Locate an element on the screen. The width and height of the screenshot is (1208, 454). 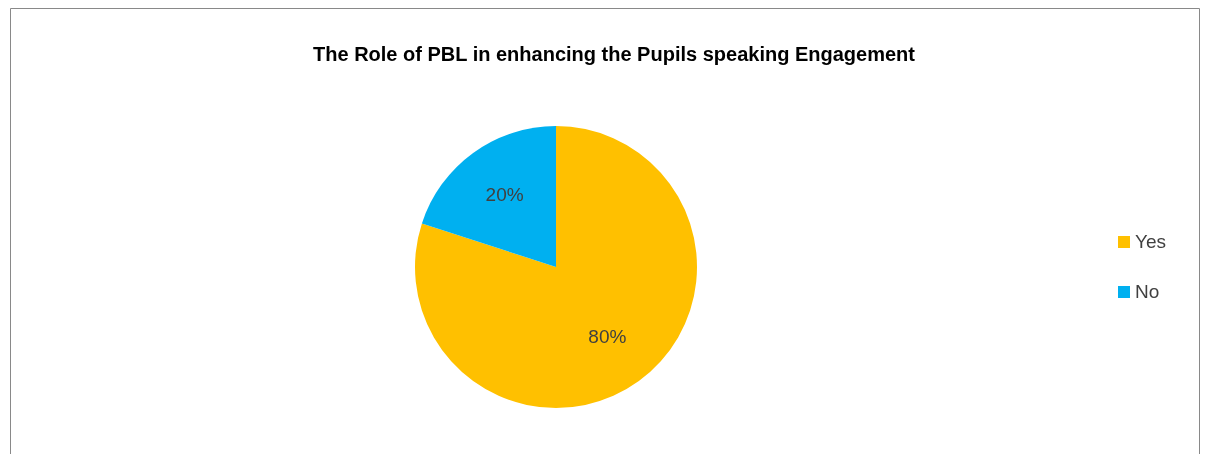
legend-label: Yes is located at coordinates (1150, 242).